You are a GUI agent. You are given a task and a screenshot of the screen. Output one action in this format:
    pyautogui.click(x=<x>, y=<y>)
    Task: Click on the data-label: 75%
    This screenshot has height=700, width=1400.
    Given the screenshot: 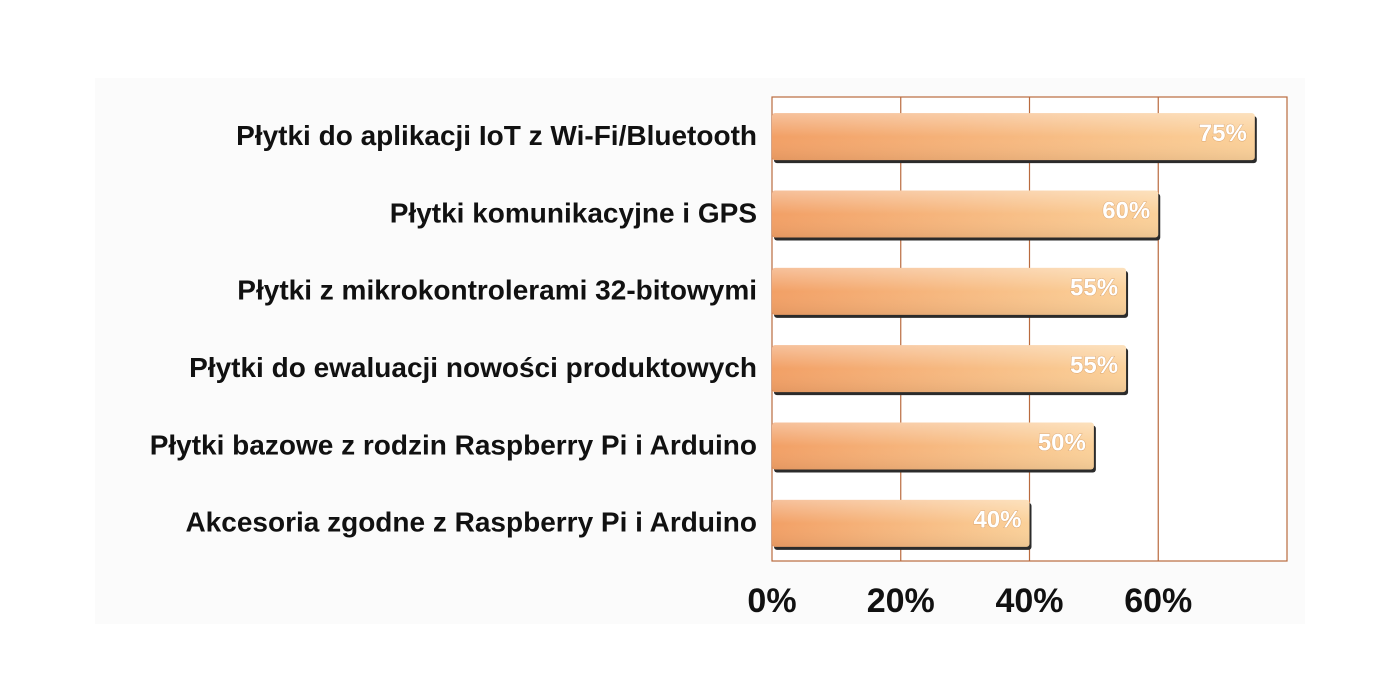 What is the action you would take?
    pyautogui.click(x=1223, y=133)
    